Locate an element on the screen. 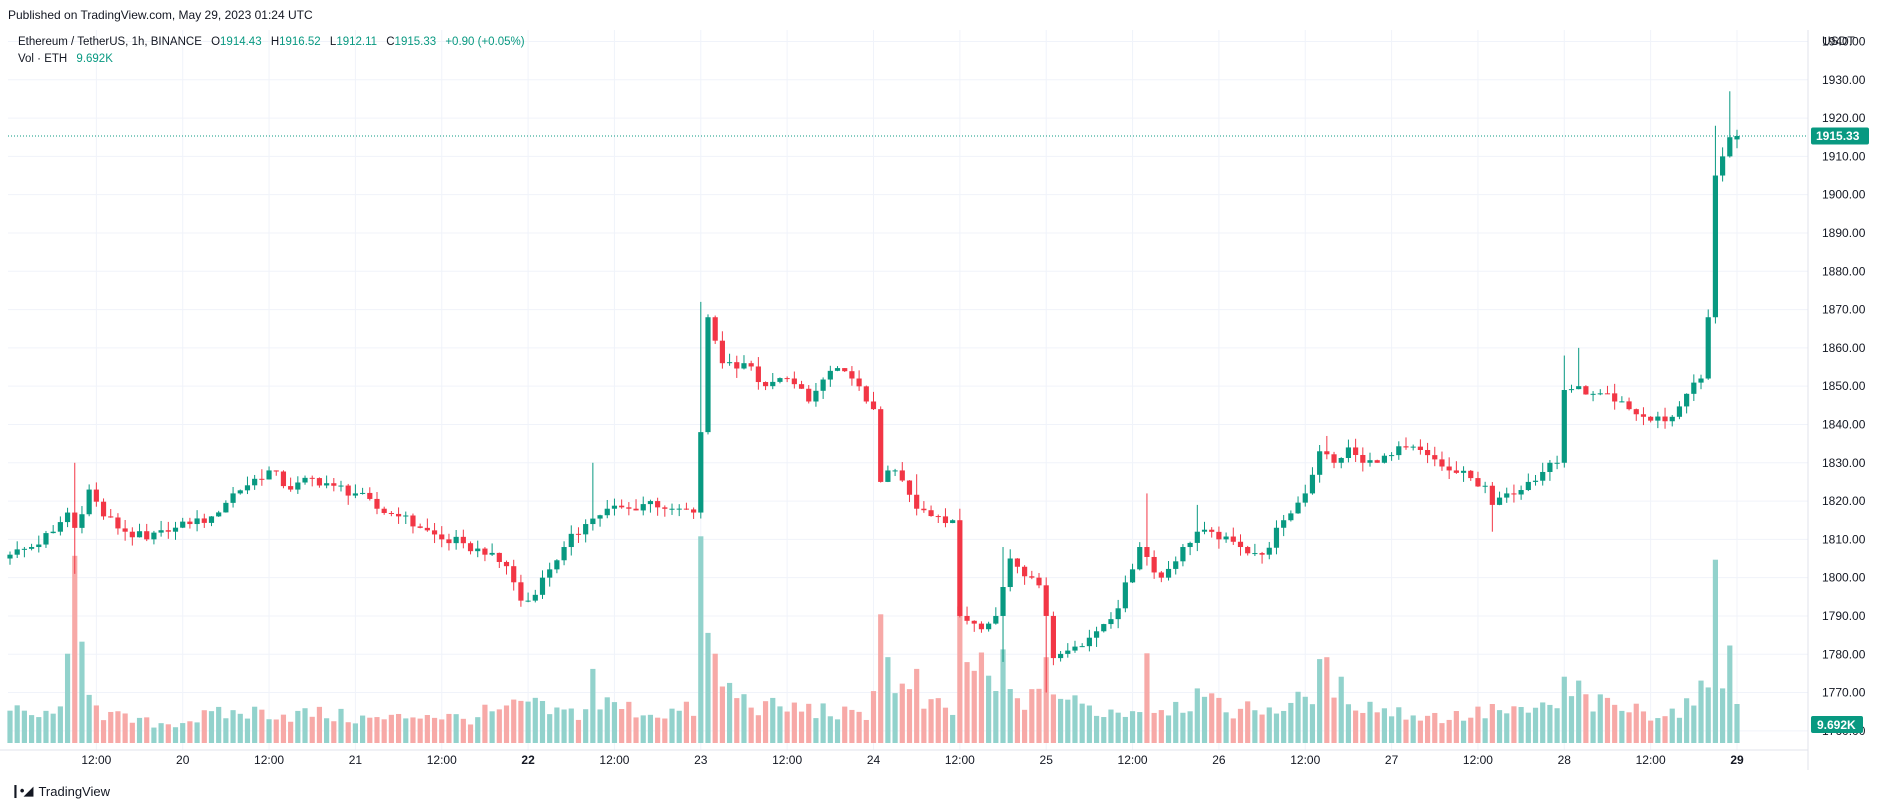  price-tick-label: 1890.00 is located at coordinates (1844, 233).